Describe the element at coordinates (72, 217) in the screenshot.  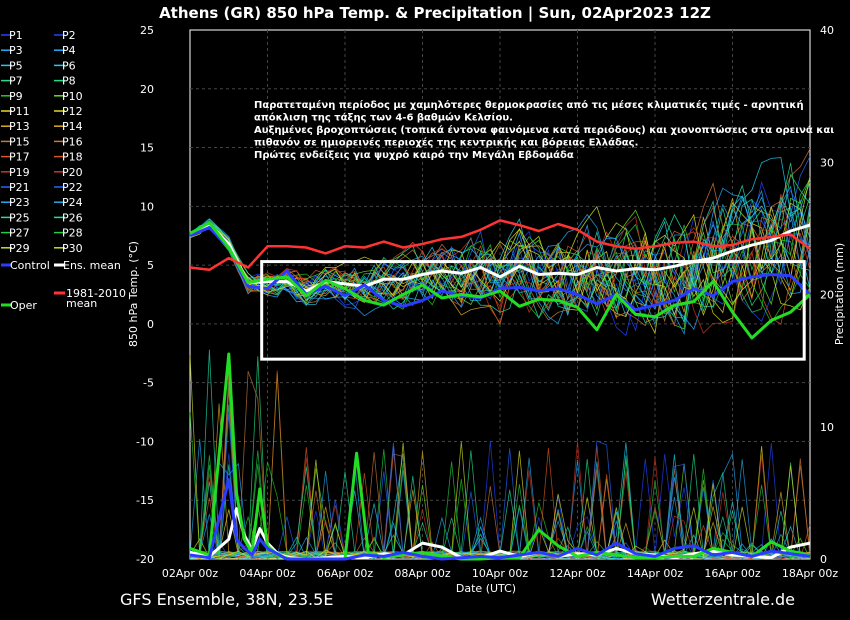
I see `legend-label-p26: P26` at that location.